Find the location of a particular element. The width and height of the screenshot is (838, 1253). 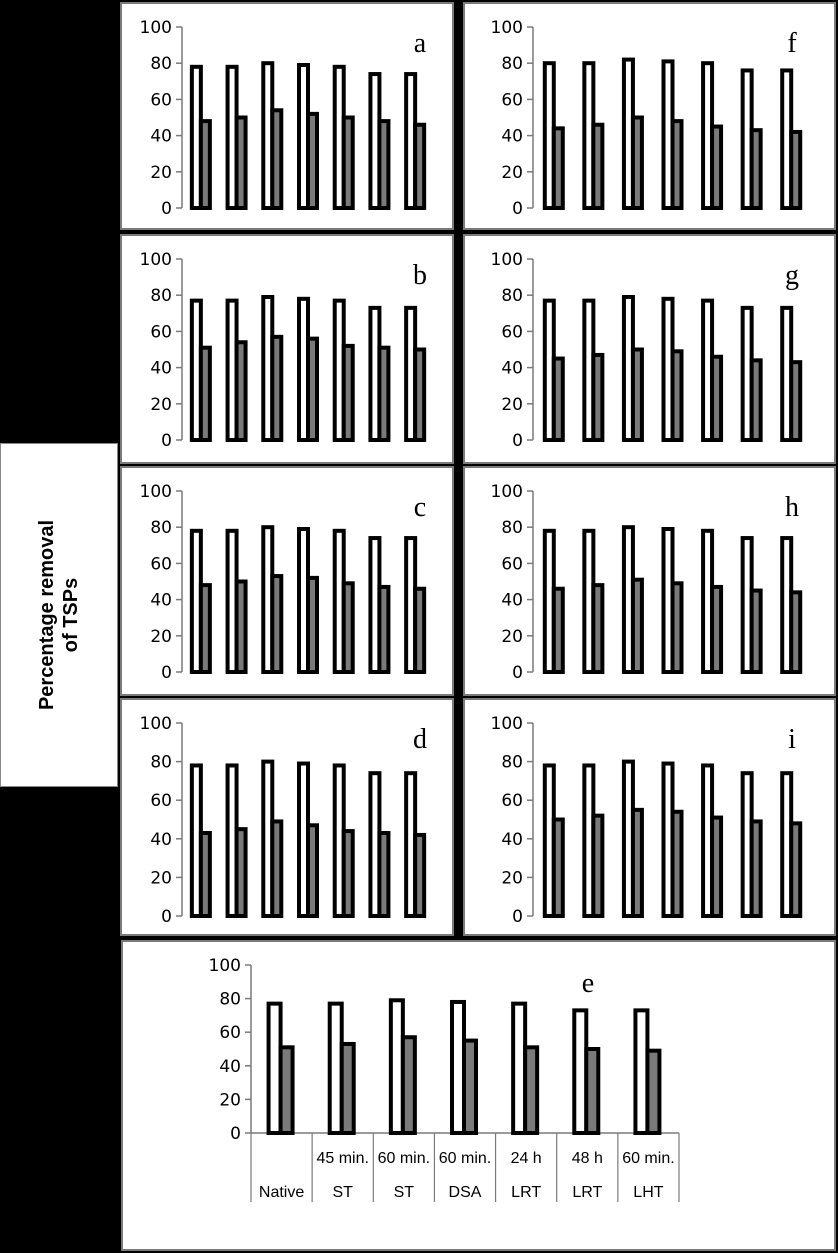

bar-chart-c: 0 20 40 60 80 100 c is located at coordinates (283, 582).